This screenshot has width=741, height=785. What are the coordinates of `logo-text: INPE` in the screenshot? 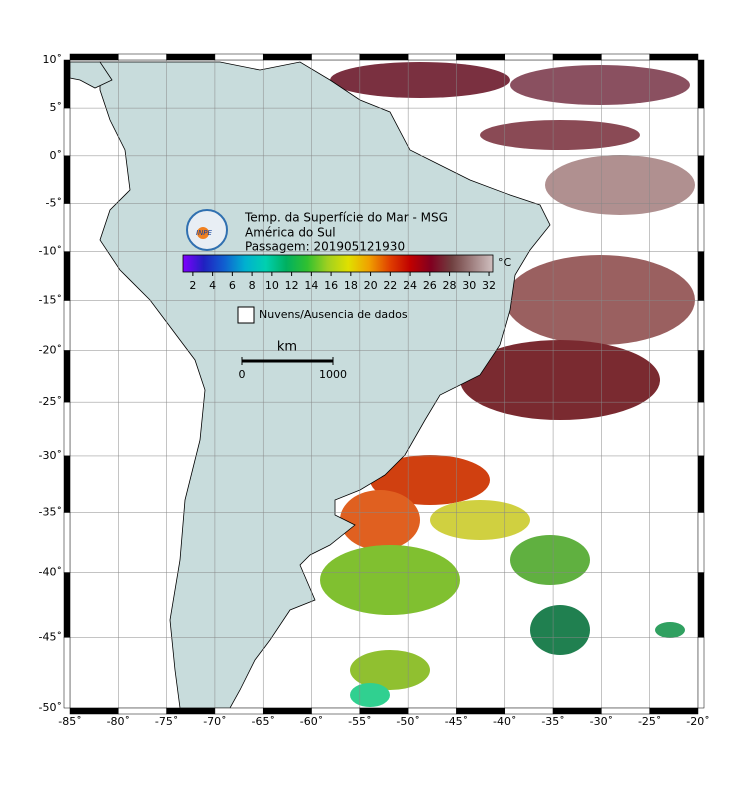 It's located at (204, 233).